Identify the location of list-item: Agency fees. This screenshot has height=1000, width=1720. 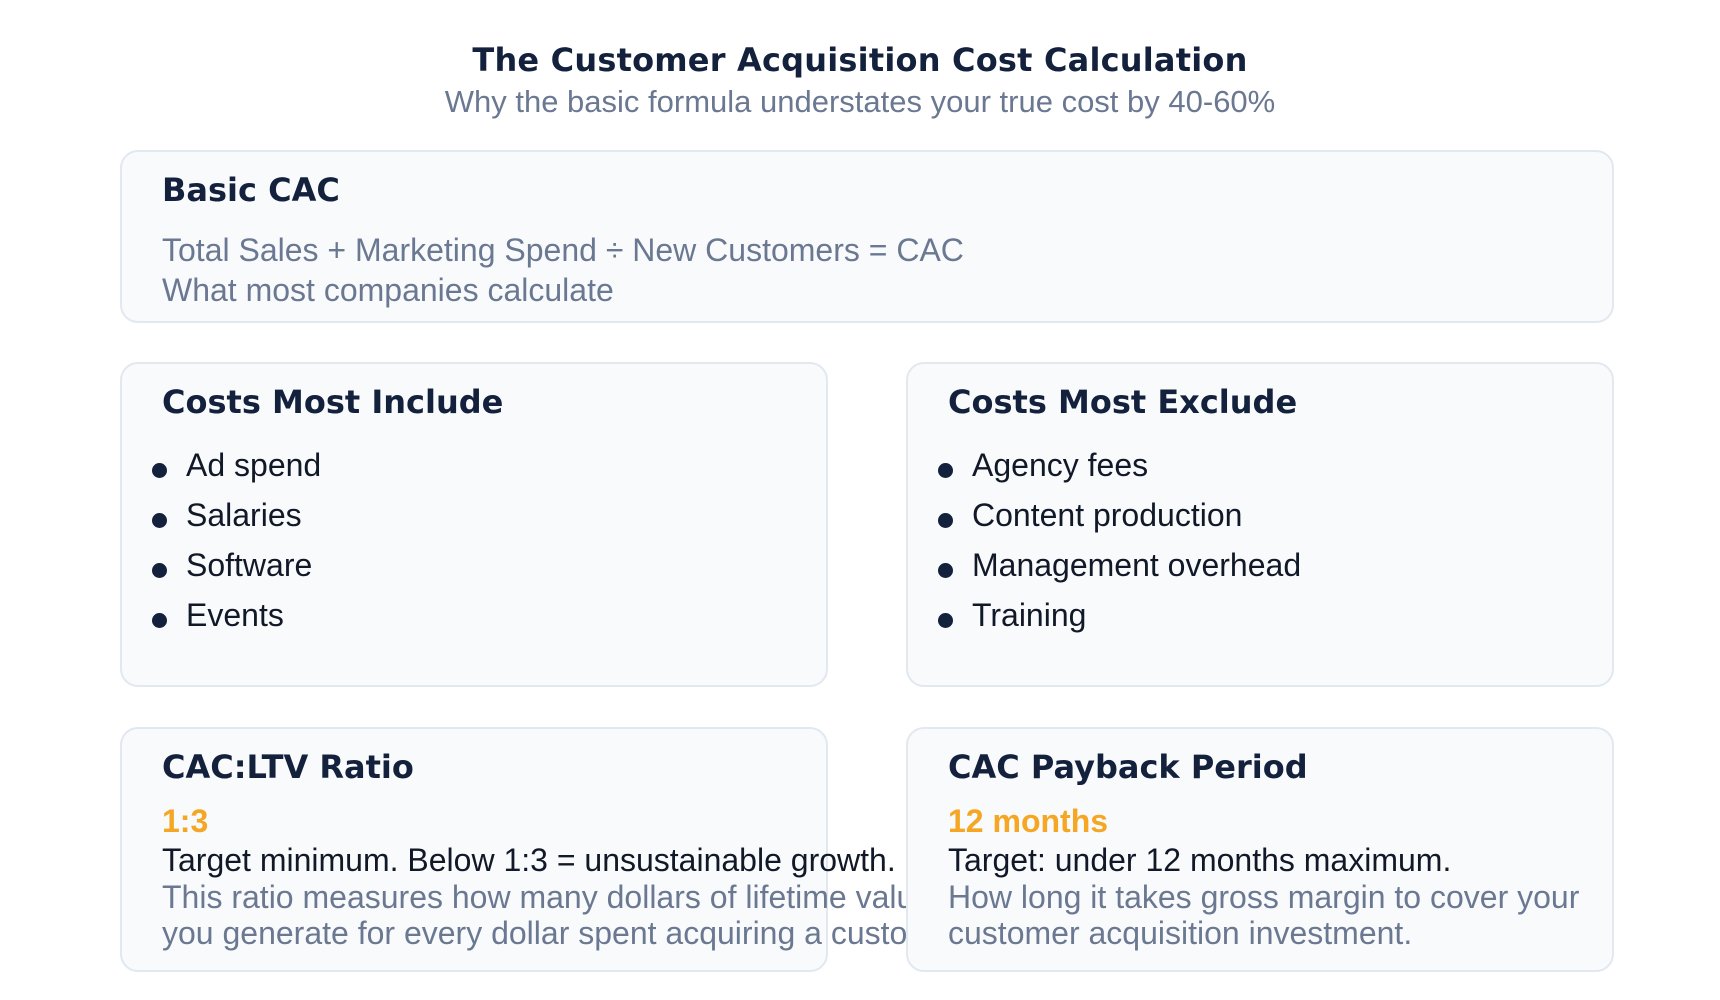
(1119, 467).